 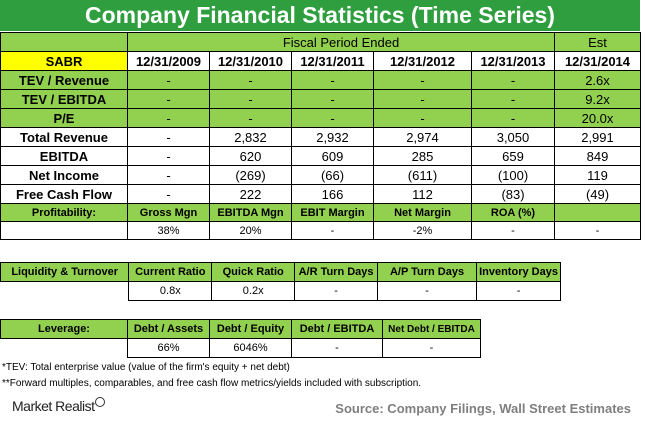 What do you see at coordinates (513, 61) in the screenshot?
I see `date-header: 12/31/2013` at bounding box center [513, 61].